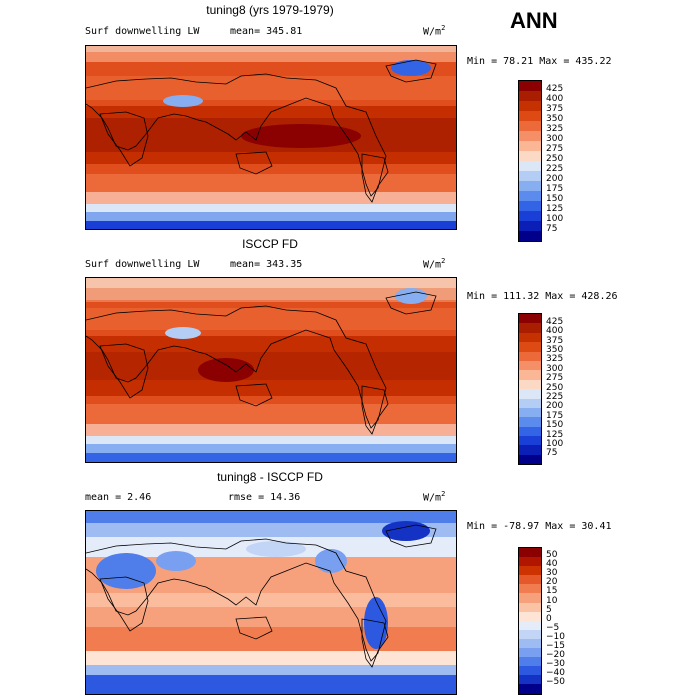  Describe the element at coordinates (530, 161) in the screenshot. I see `panel-1-colorbar` at that location.